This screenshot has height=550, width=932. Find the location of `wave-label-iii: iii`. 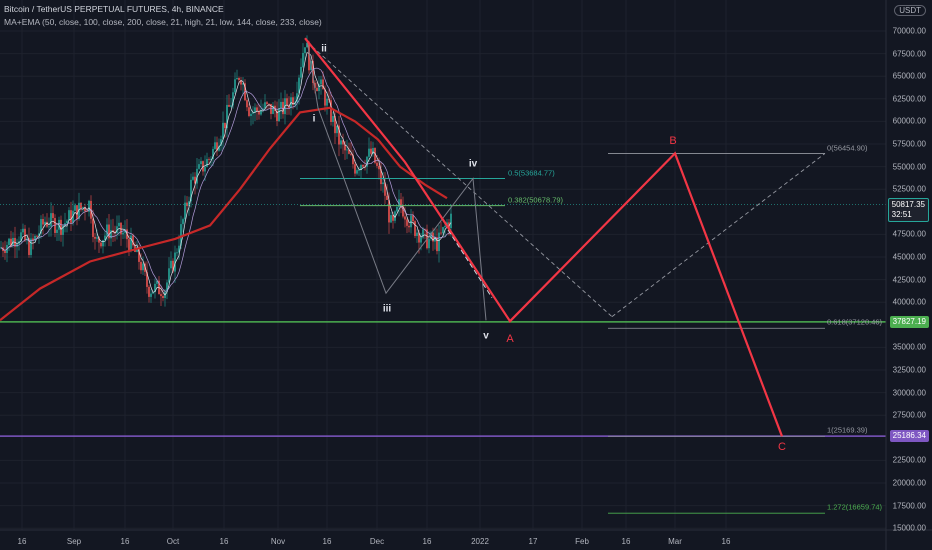

wave-label-iii: iii is located at coordinates (387, 309).